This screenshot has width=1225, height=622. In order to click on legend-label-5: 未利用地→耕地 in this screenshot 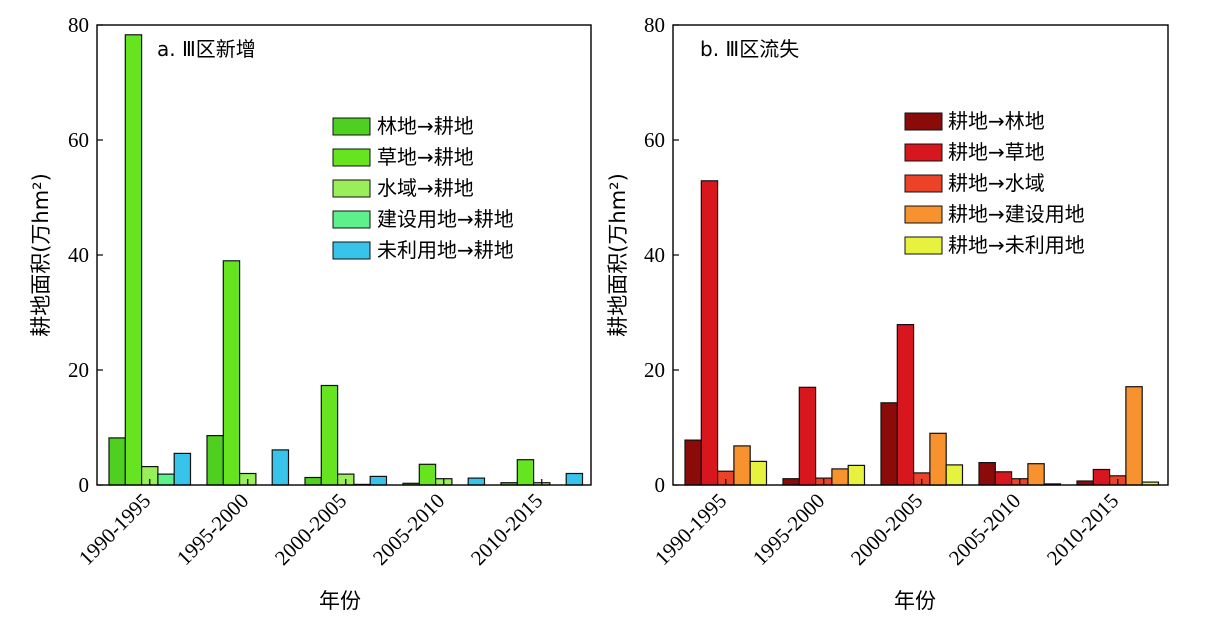, I will do `click(445, 250)`.